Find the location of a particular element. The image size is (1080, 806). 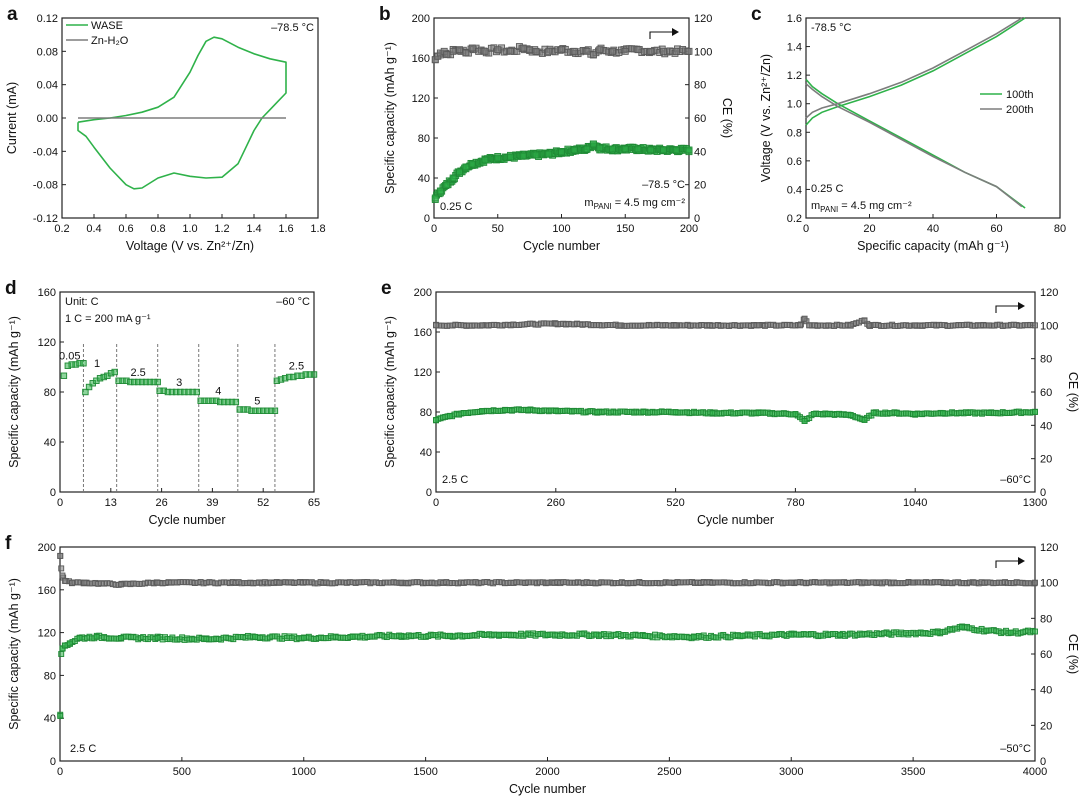

c-rate-label: 2.5 C is located at coordinates (83, 749).